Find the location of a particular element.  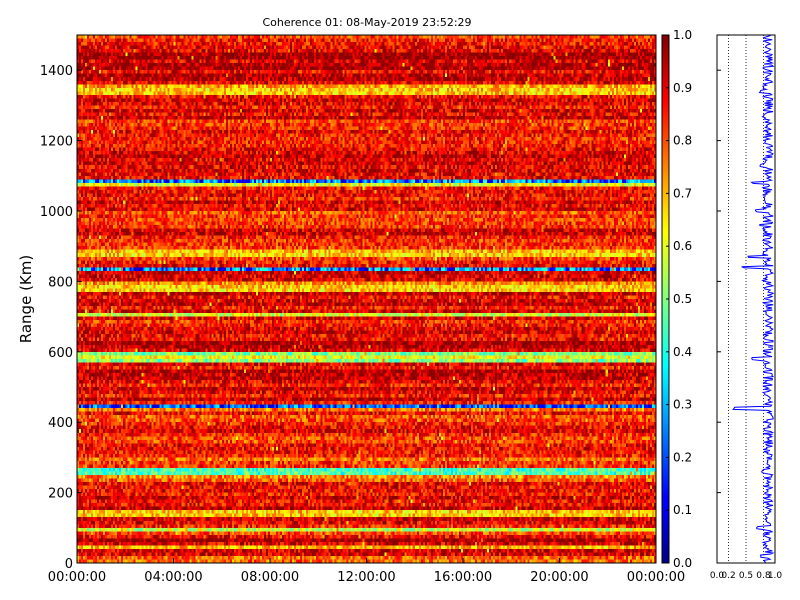

colorbar-tick-label: 0.2 is located at coordinates (682, 457).